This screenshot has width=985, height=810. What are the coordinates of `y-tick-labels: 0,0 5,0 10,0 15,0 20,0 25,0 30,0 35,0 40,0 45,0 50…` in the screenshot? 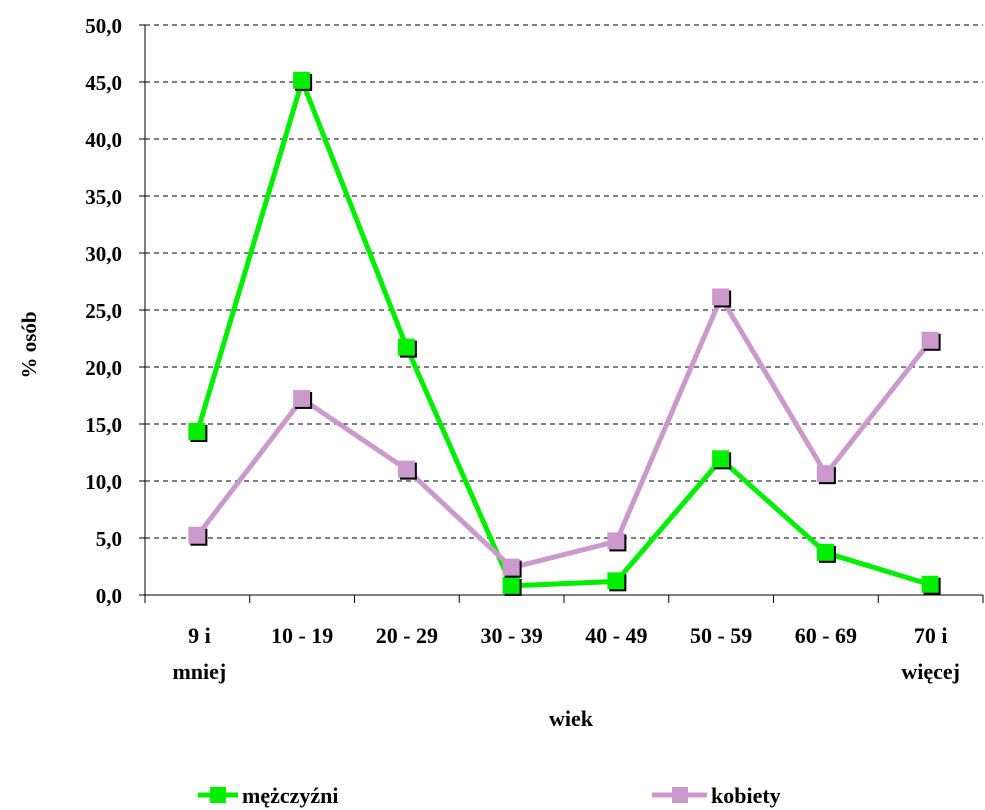 It's located at (103, 311).